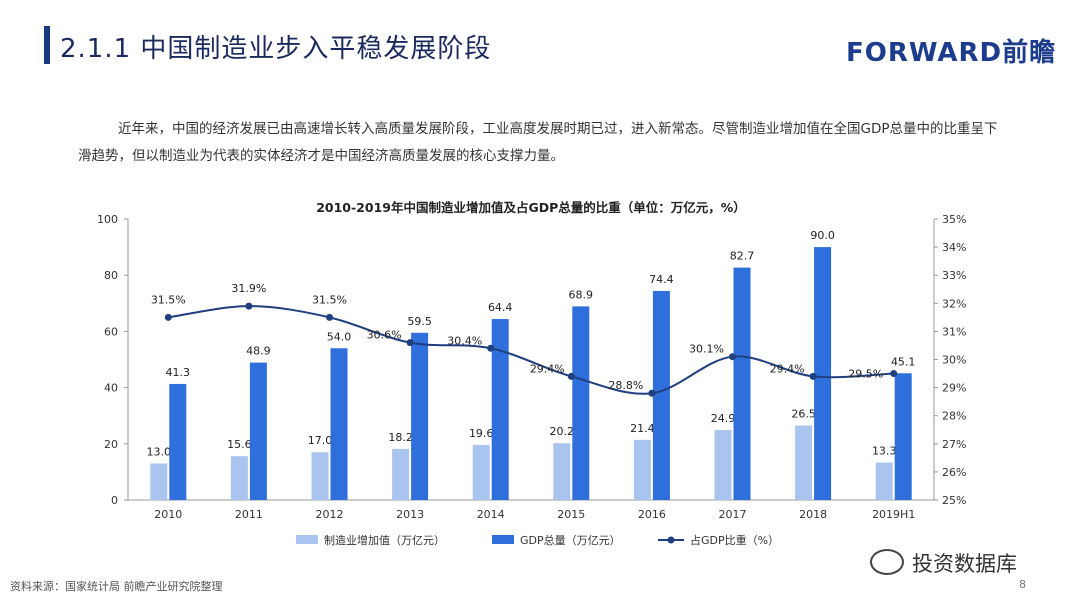 This screenshot has width=1080, height=608. Describe the element at coordinates (581, 294) in the screenshot. I see `bar-gdp-label: 68.9` at that location.